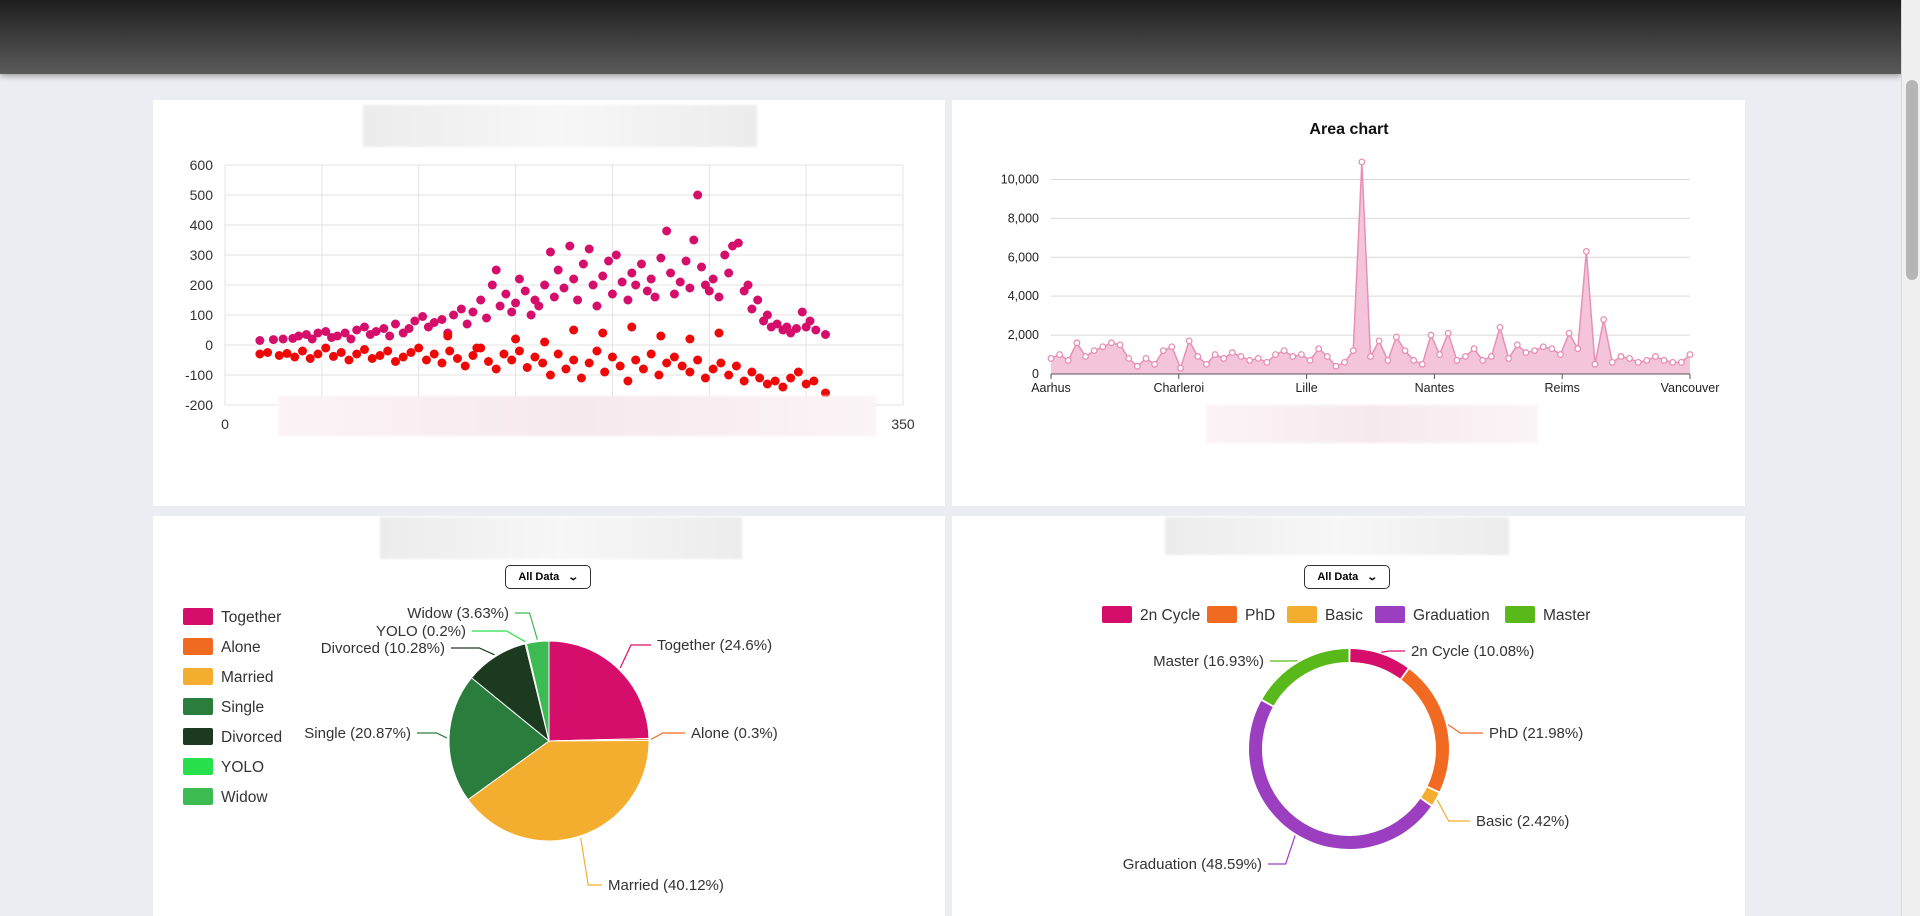 The height and width of the screenshot is (916, 1920). What do you see at coordinates (1912, 180) in the screenshot?
I see `scrollbar-thumb` at bounding box center [1912, 180].